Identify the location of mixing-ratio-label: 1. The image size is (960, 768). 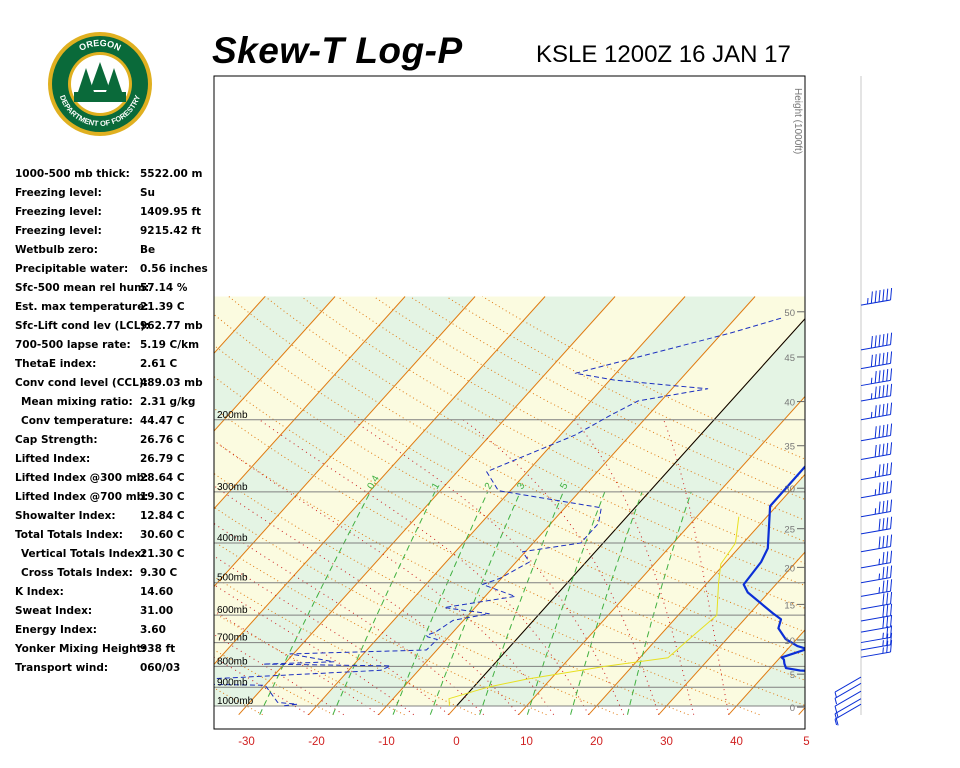
(436, 486).